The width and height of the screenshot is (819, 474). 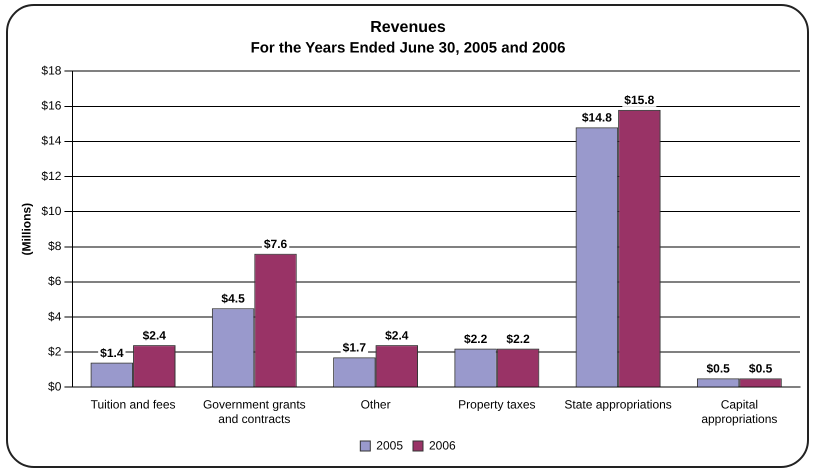 I want to click on y-tick-label: $16, so click(x=51, y=105).